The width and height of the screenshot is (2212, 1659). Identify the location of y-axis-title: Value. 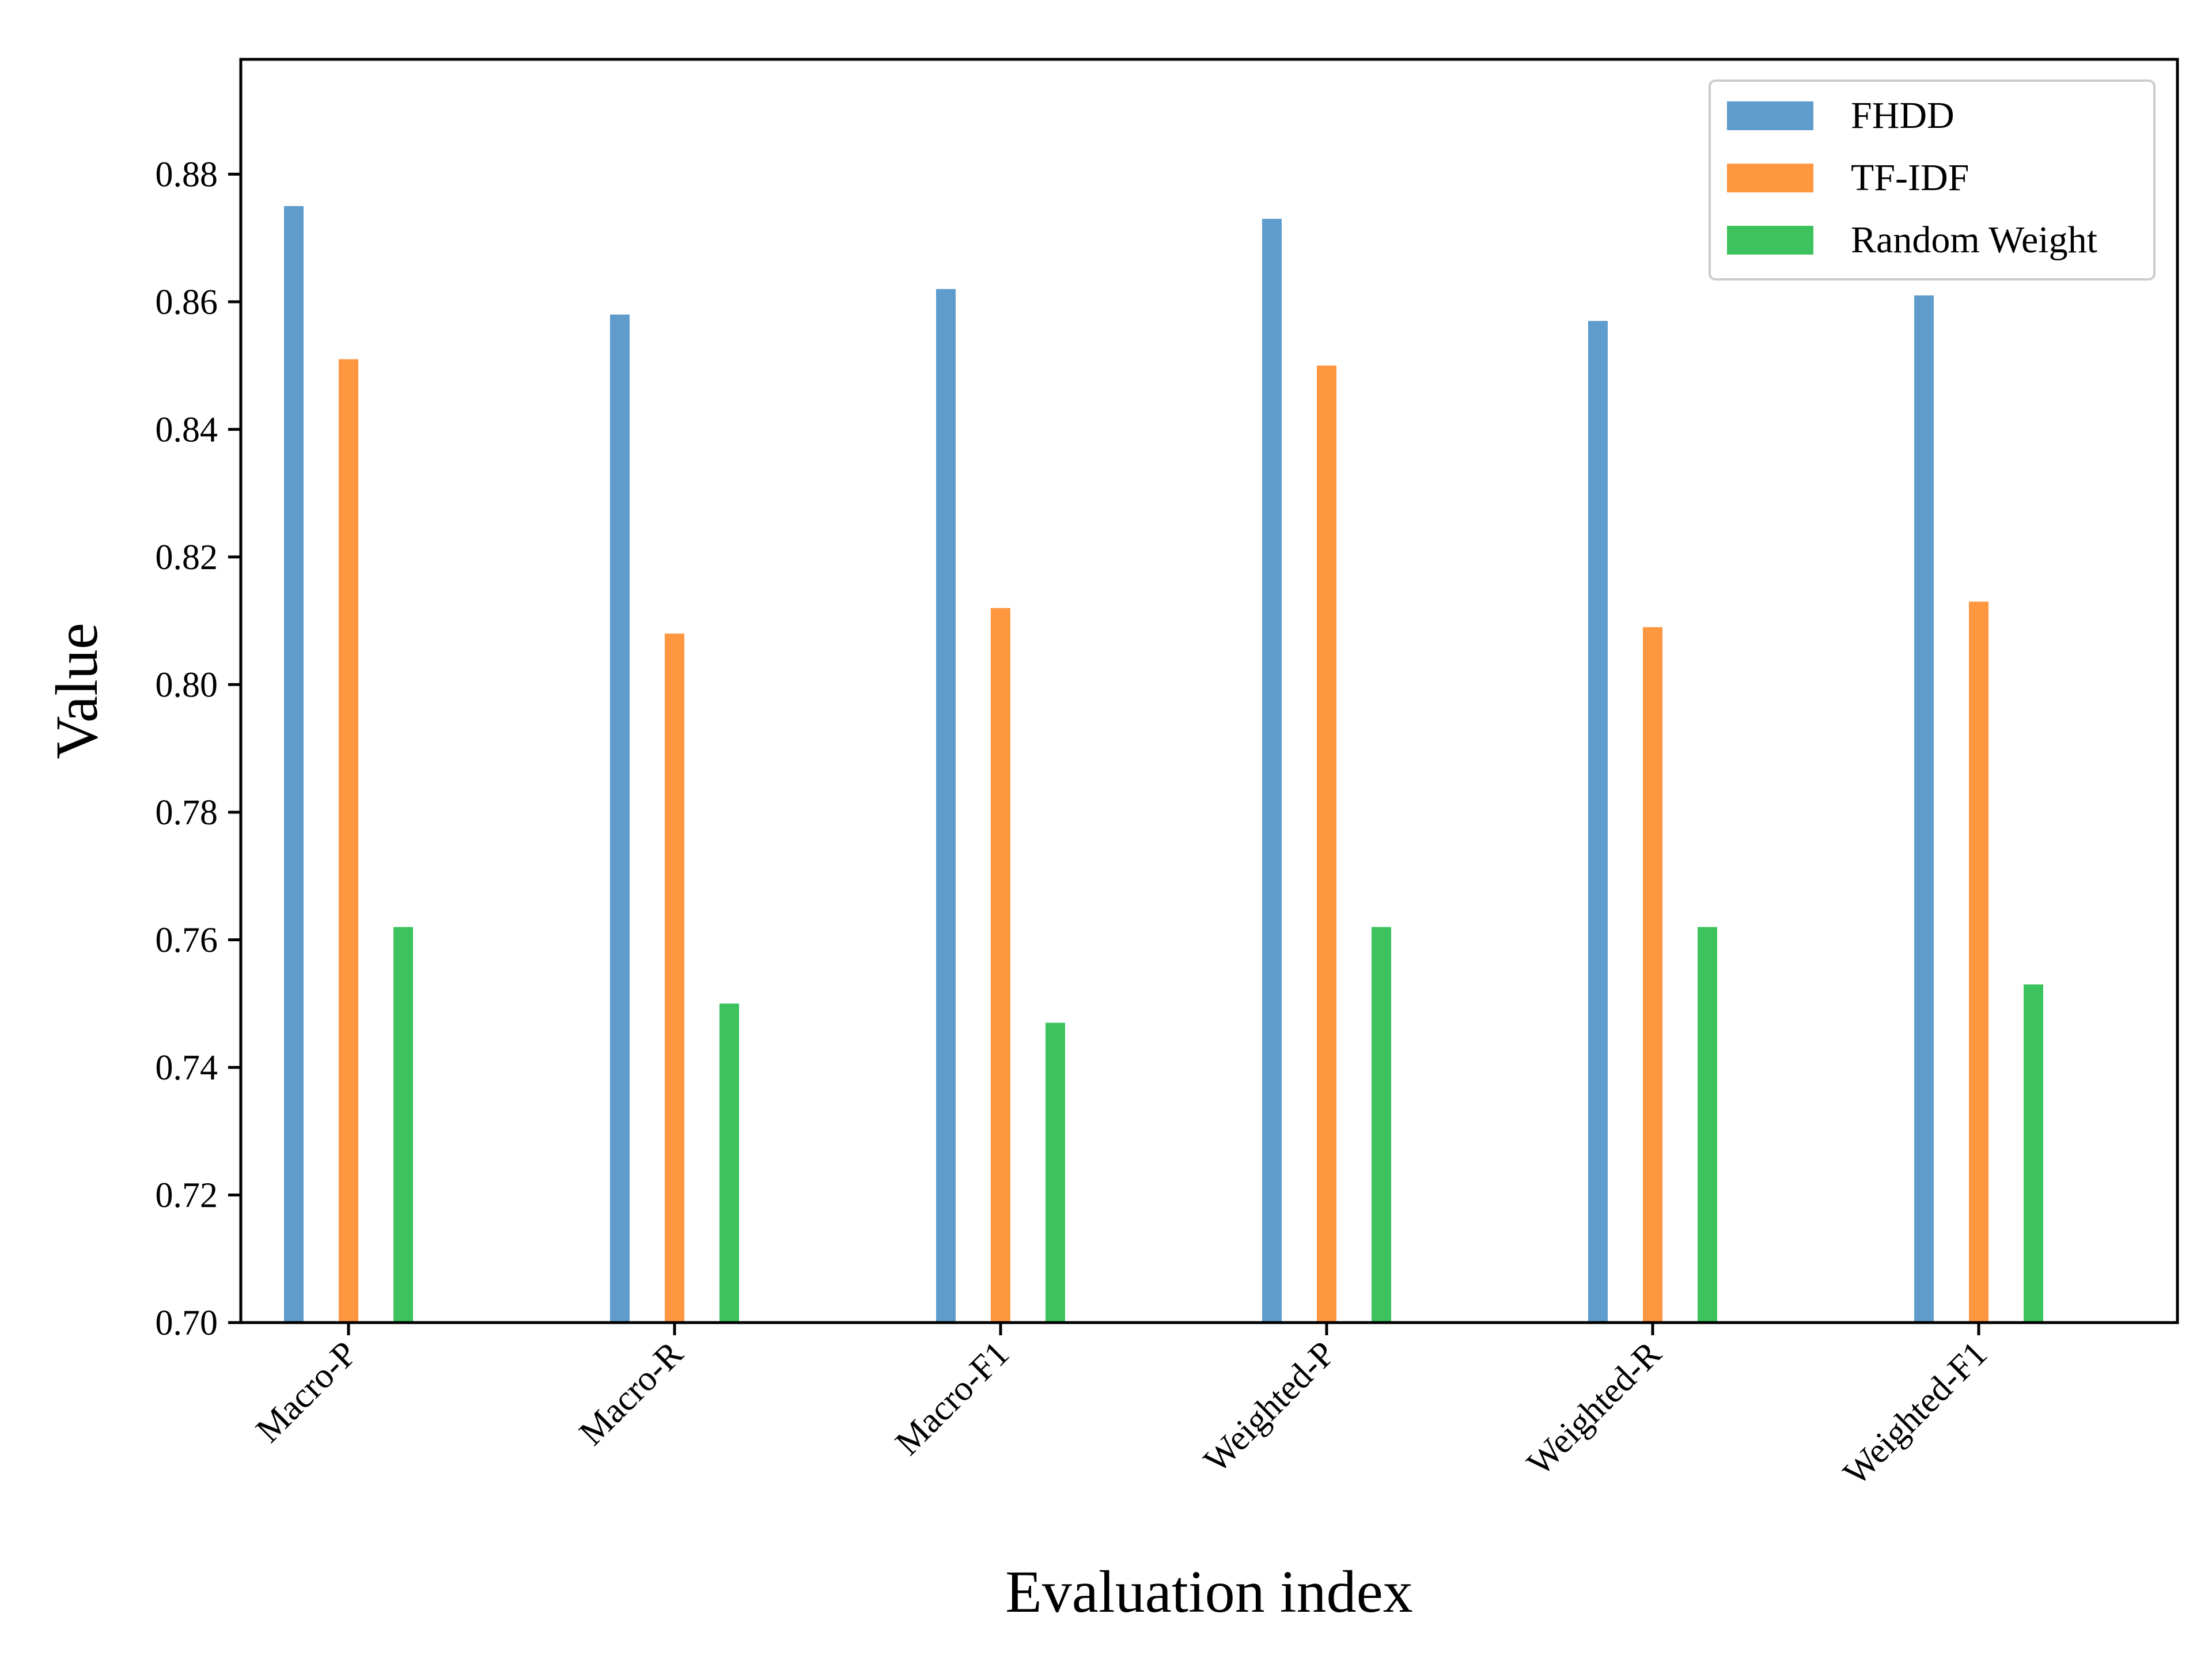
(77, 691).